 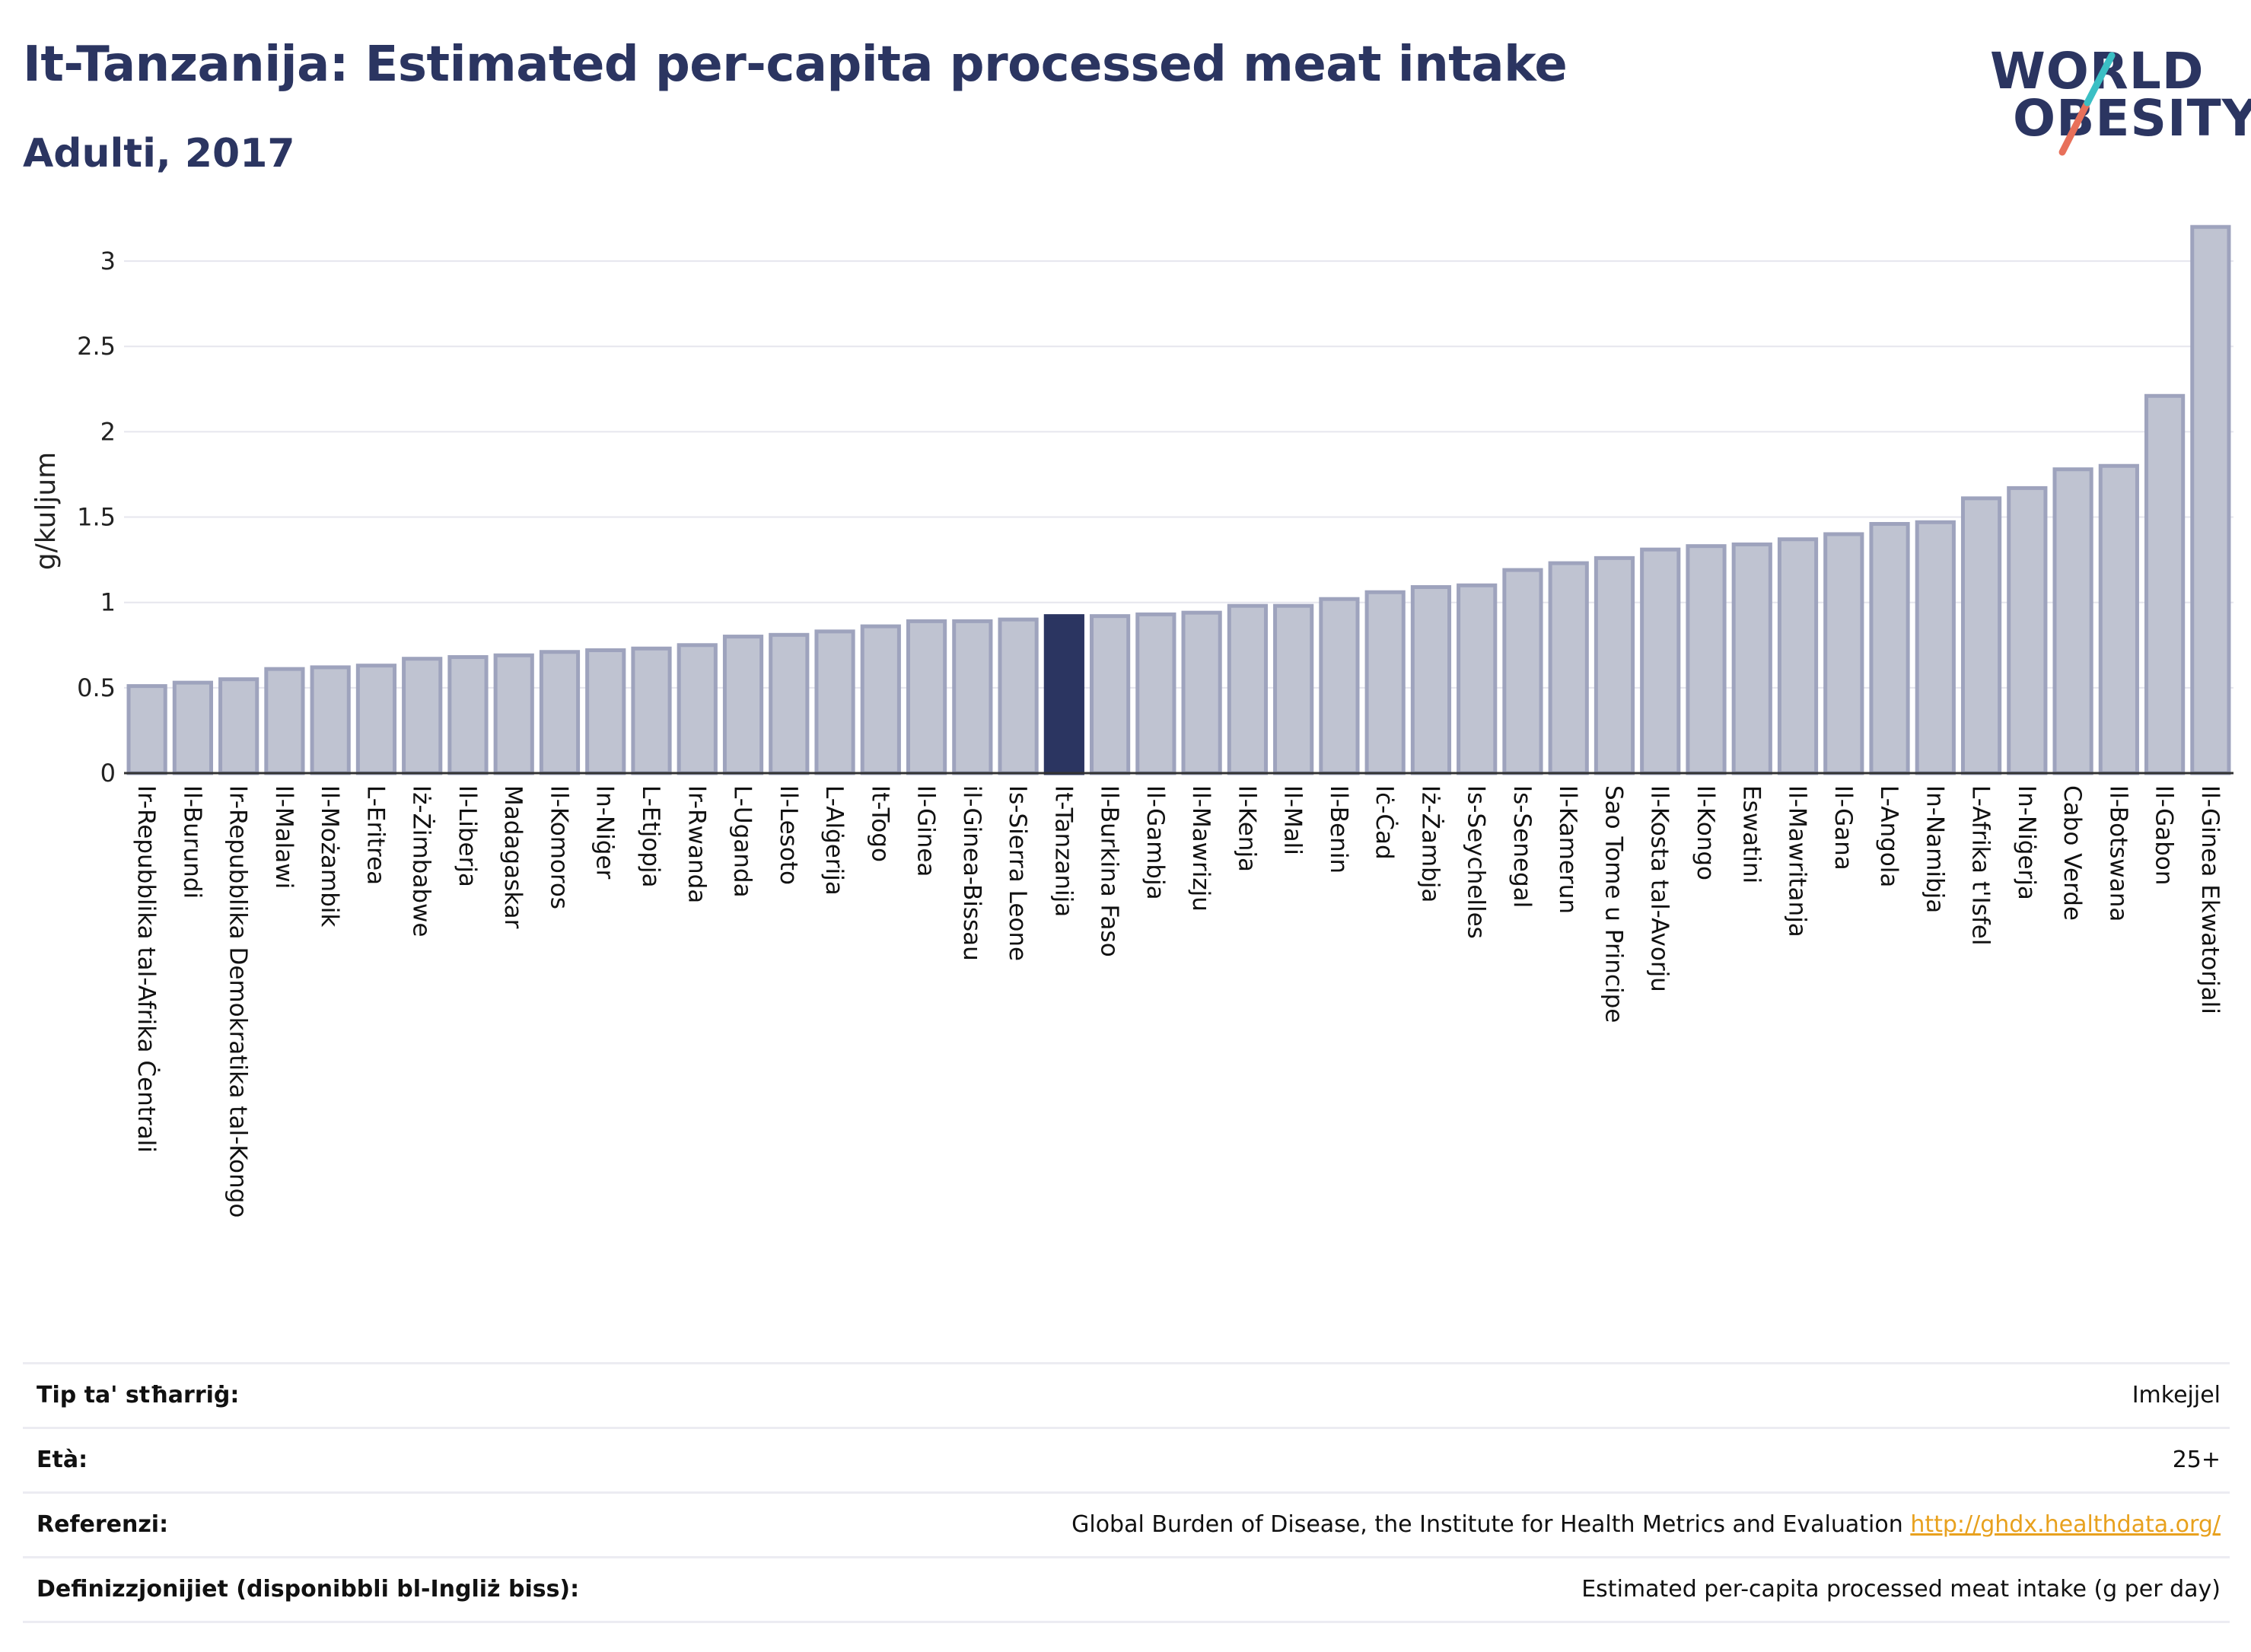 I want to click on y-tick-label: 0.5, so click(x=96, y=687).